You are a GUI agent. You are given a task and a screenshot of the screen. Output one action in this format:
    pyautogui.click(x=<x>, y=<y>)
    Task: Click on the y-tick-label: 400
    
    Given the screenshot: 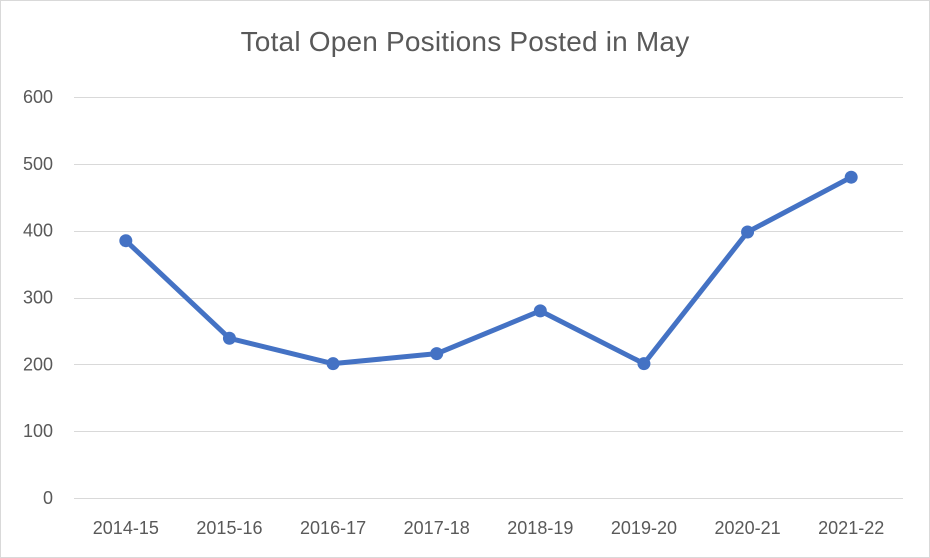 What is the action you would take?
    pyautogui.click(x=38, y=231)
    